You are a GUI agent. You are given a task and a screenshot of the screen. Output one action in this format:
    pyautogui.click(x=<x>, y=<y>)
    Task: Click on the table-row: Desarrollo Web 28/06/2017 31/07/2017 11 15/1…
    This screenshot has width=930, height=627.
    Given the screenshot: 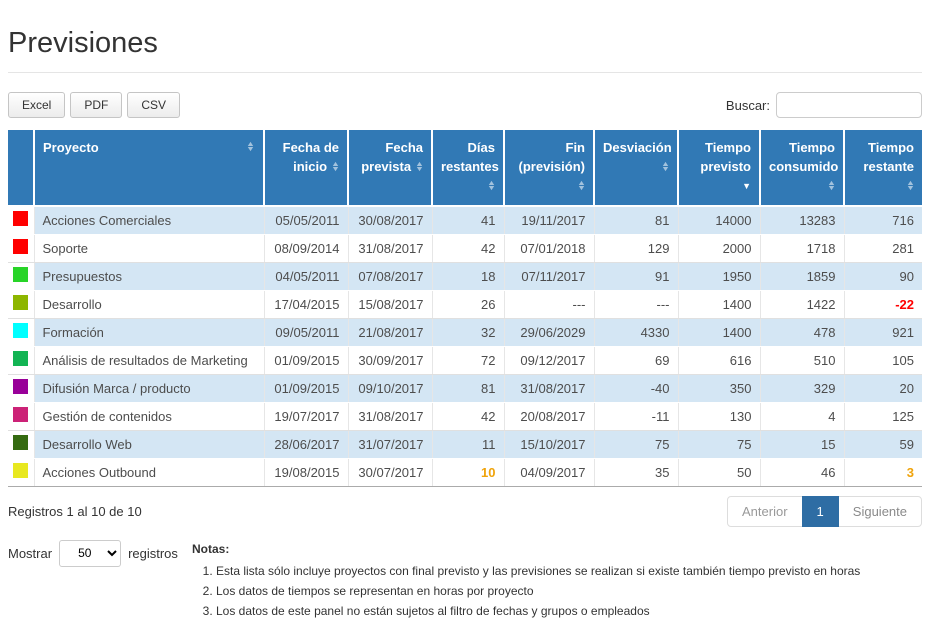 What is the action you would take?
    pyautogui.click(x=465, y=444)
    